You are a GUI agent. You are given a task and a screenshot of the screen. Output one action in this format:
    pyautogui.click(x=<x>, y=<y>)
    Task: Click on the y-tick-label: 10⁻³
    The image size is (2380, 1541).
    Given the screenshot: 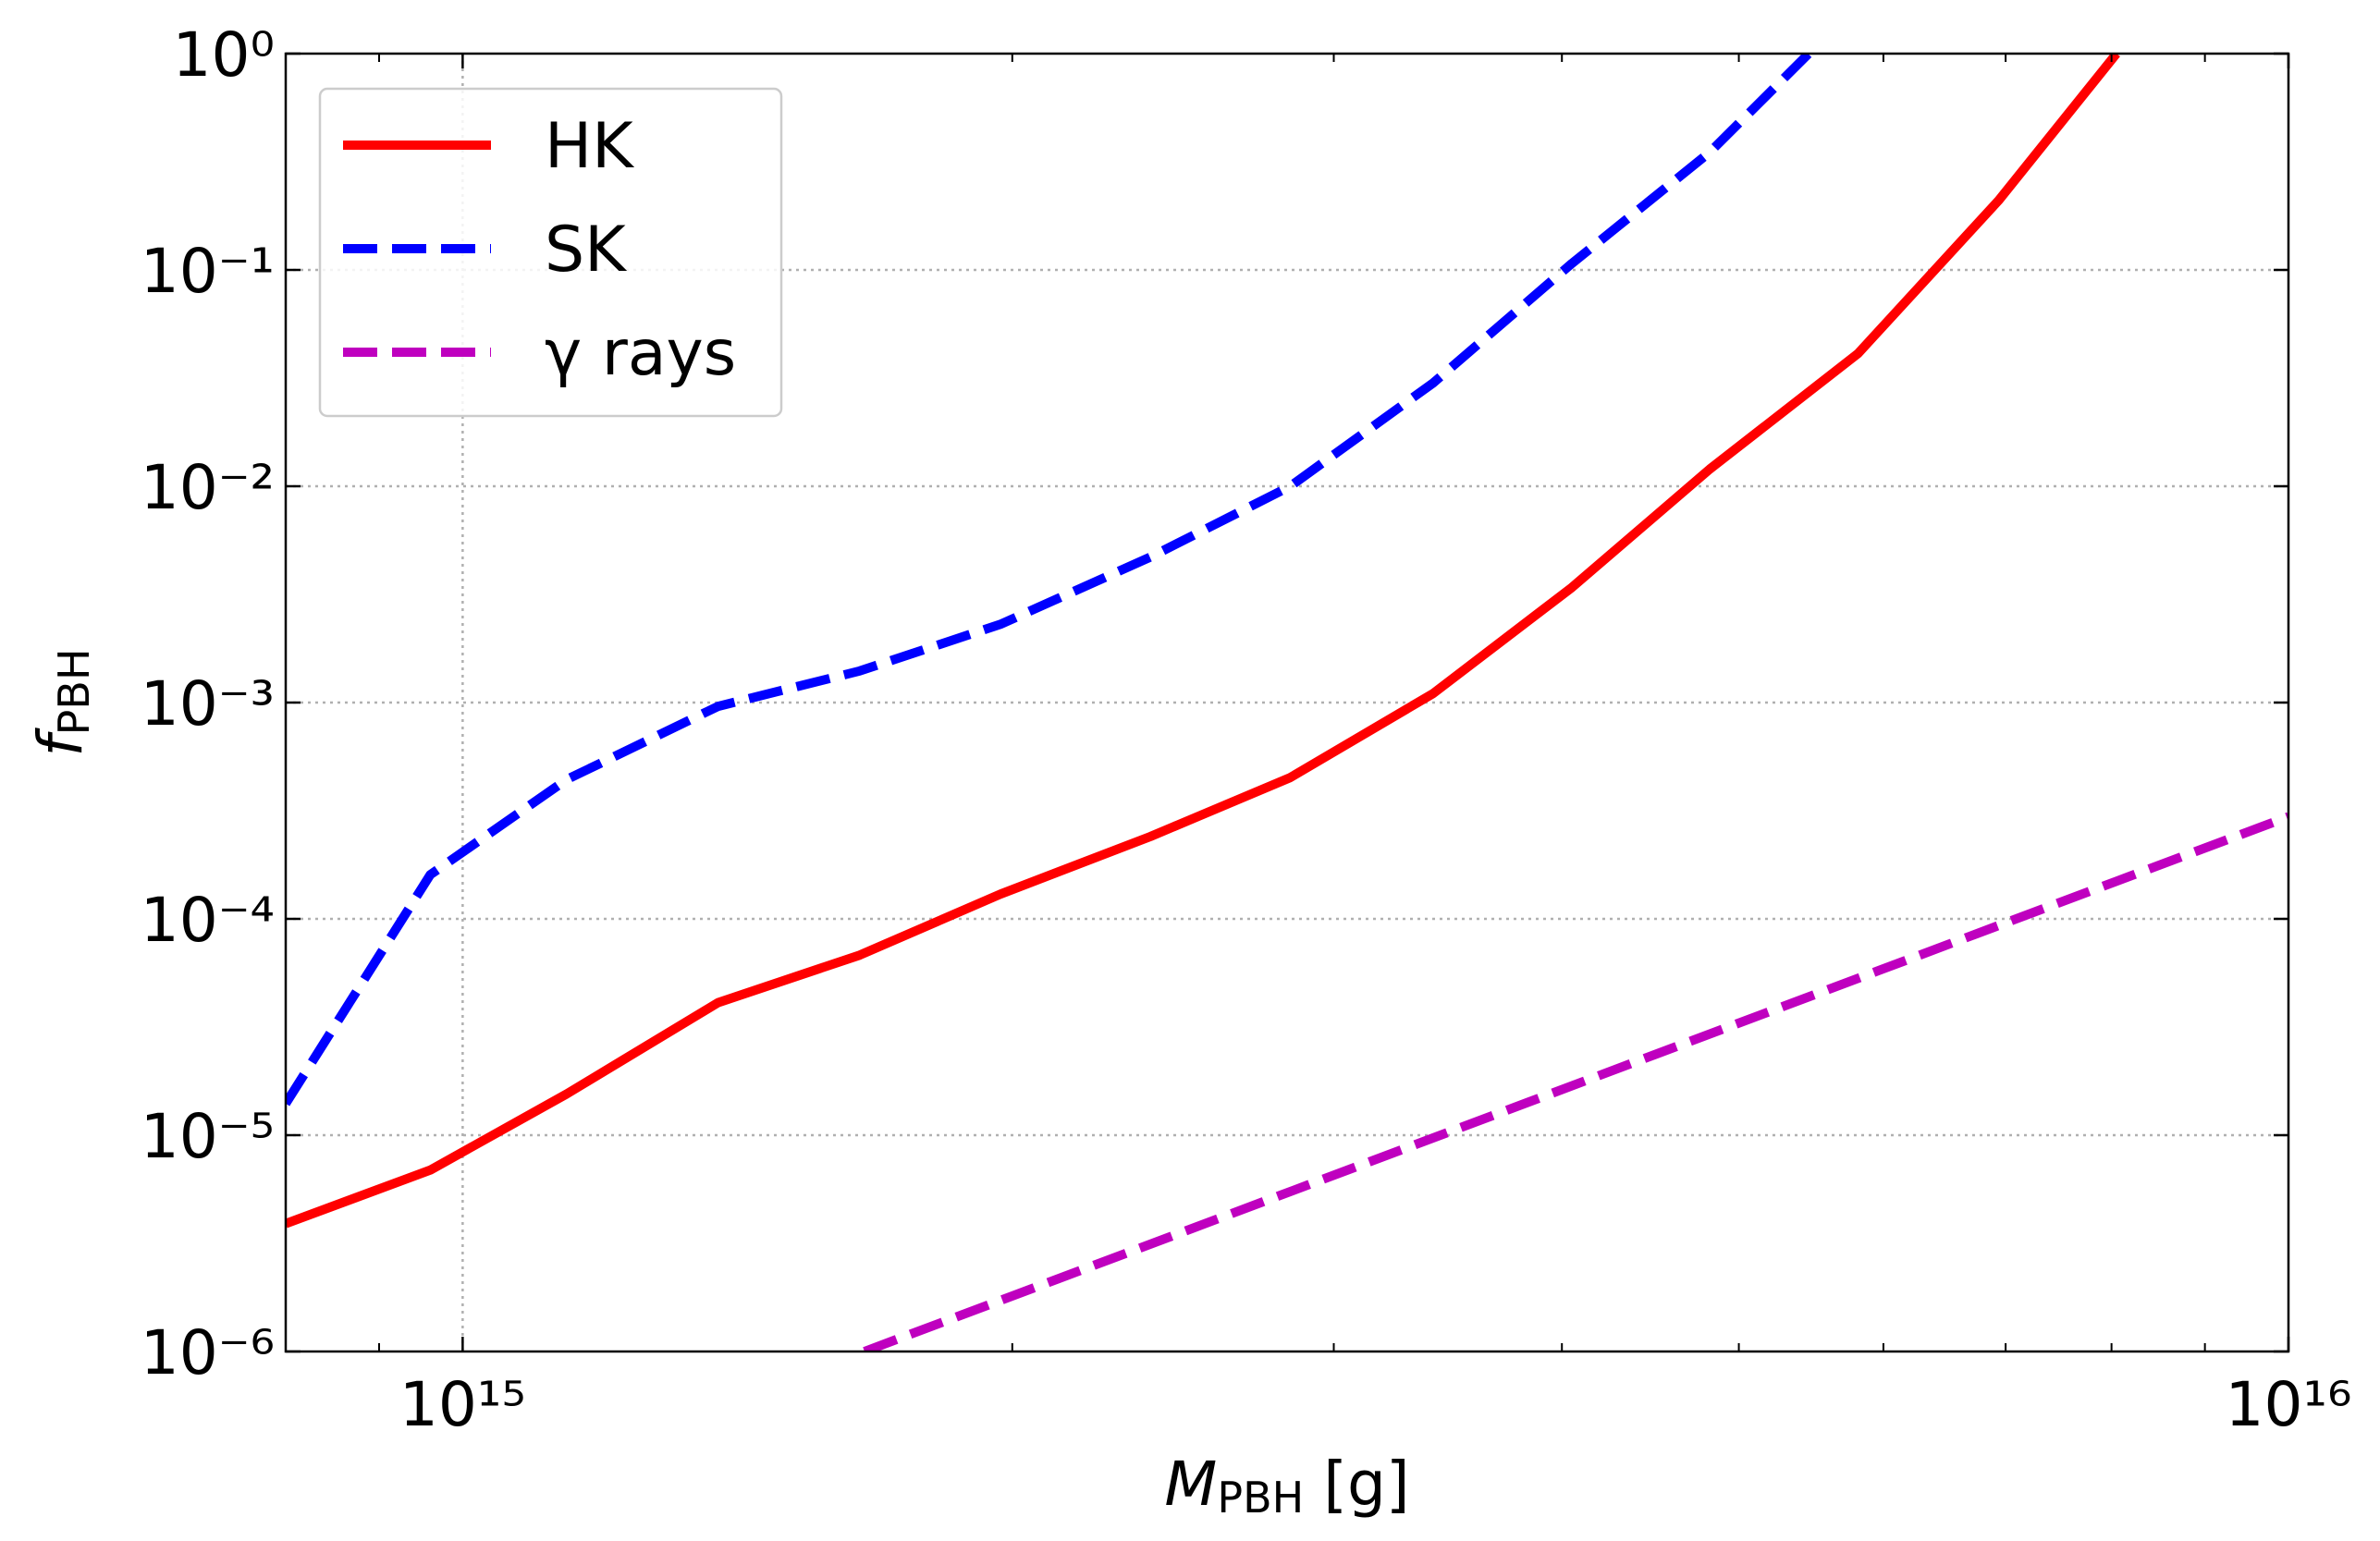 What is the action you would take?
    pyautogui.click(x=208, y=704)
    